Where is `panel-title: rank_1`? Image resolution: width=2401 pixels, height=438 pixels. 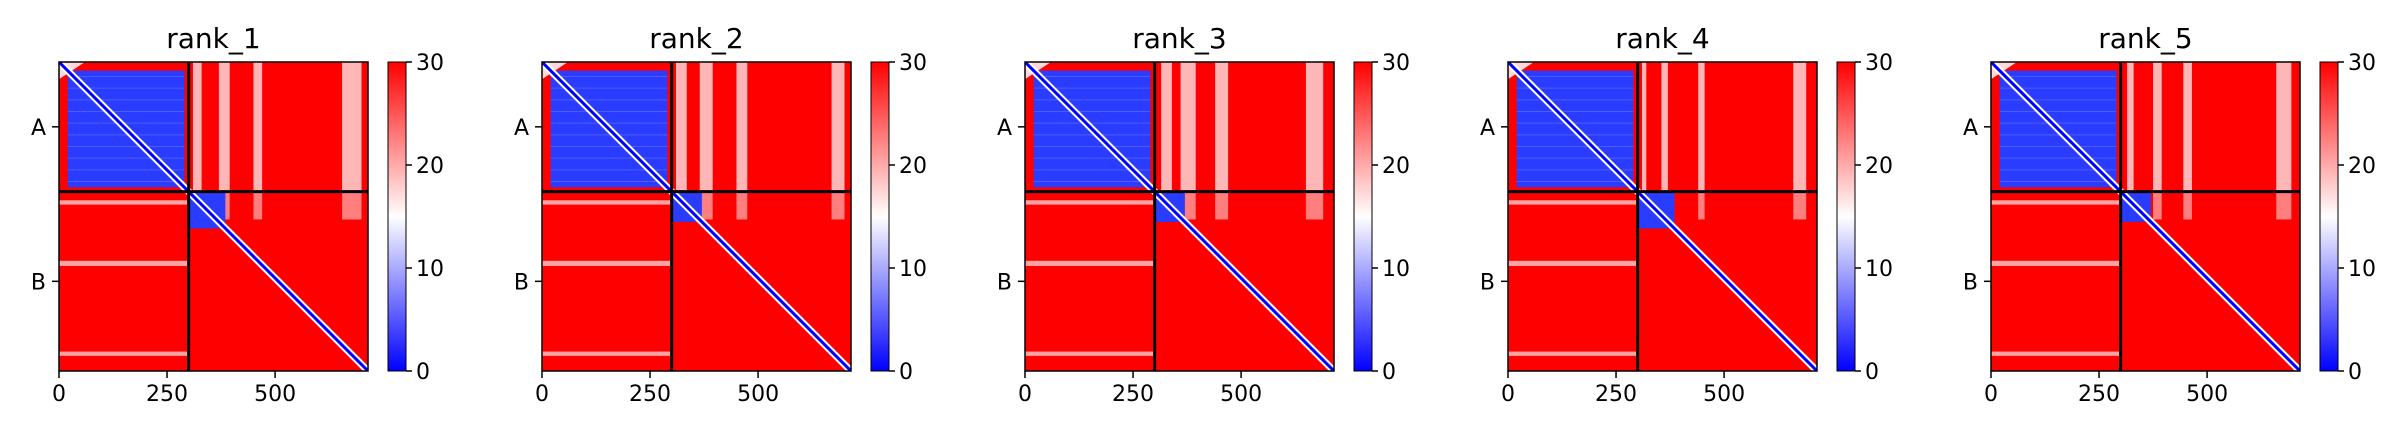
panel-title: rank_1 is located at coordinates (213, 38).